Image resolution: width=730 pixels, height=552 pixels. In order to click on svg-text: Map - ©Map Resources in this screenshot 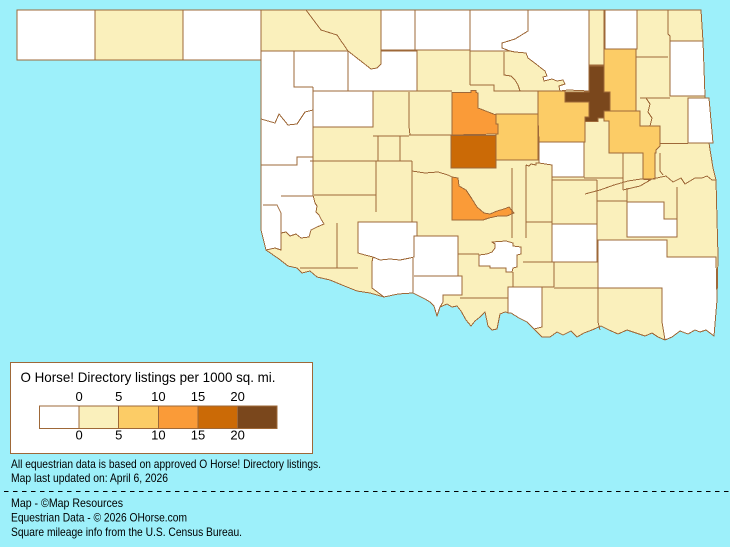, I will do `click(67, 503)`.